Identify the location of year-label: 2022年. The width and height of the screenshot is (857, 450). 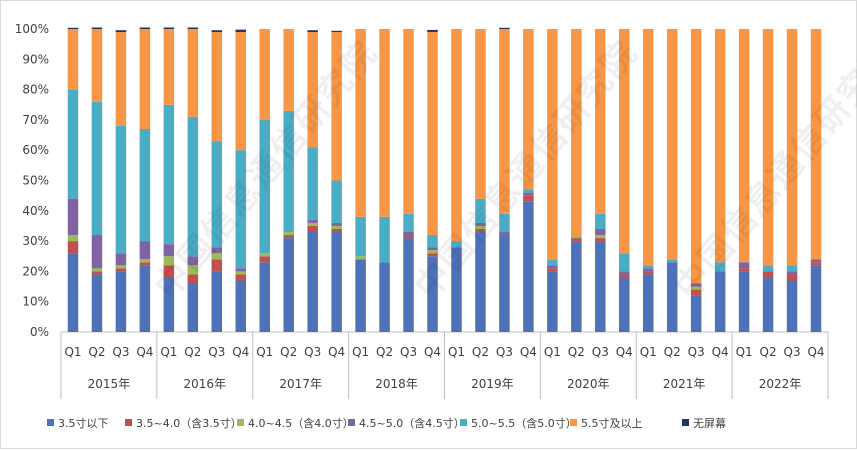
(780, 384).